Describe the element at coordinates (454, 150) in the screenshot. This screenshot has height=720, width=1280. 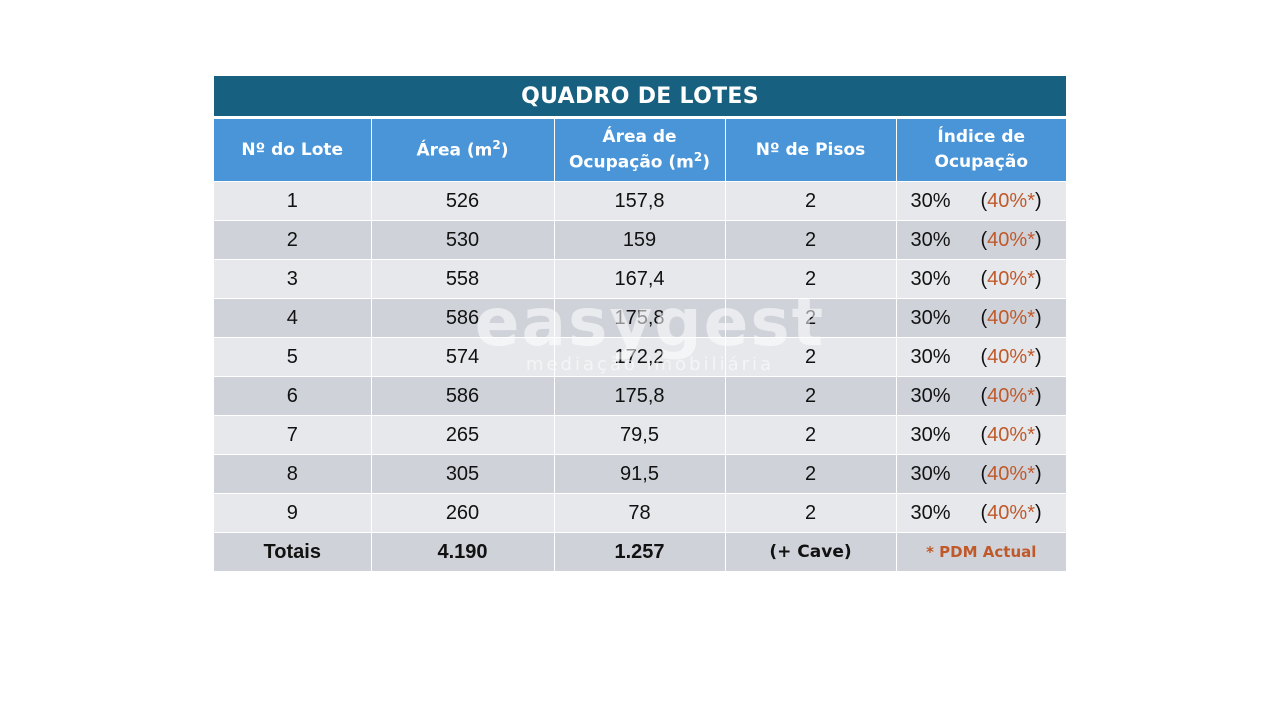
I see `header-area-label: Área (m` at that location.